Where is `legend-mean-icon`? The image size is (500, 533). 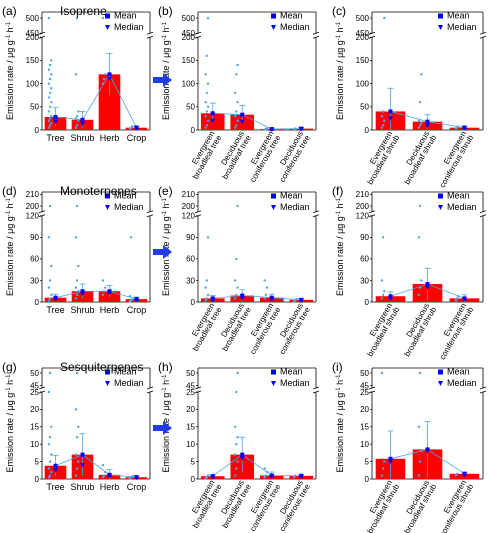
legend-mean-icon is located at coordinates (440, 196).